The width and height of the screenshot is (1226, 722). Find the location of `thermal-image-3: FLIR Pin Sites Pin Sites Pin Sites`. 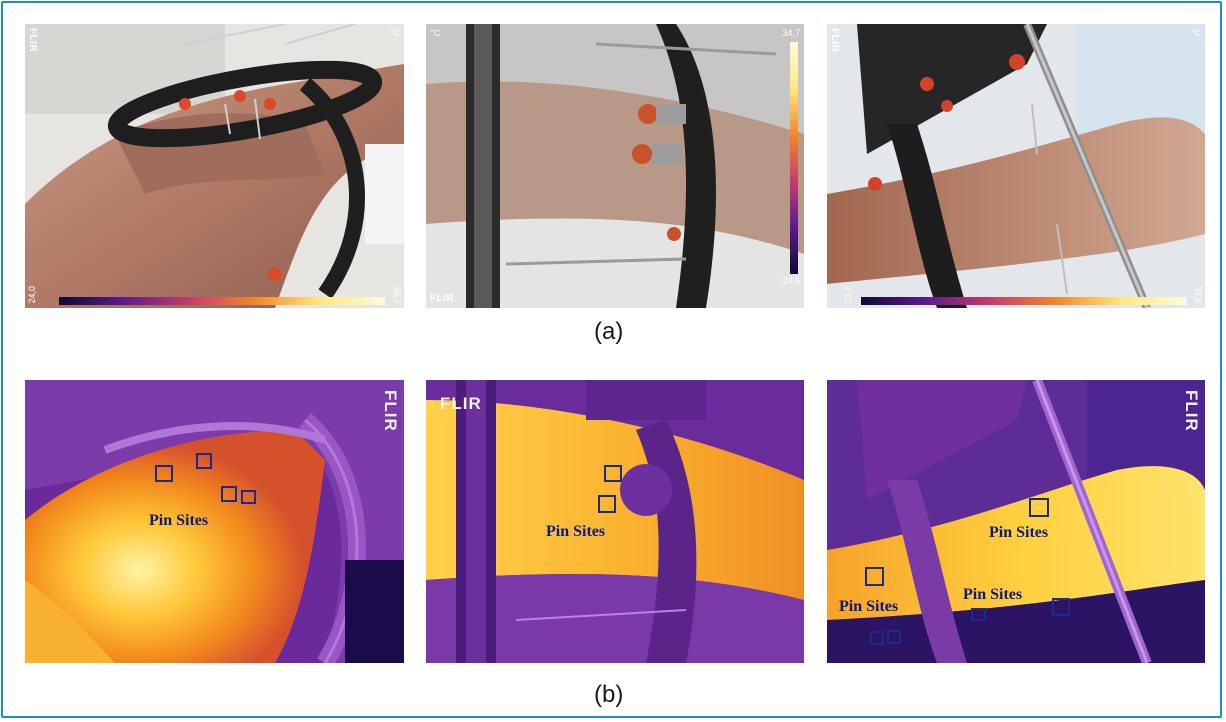

thermal-image-3: FLIR Pin Sites Pin Sites Pin Sites is located at coordinates (1016, 521).